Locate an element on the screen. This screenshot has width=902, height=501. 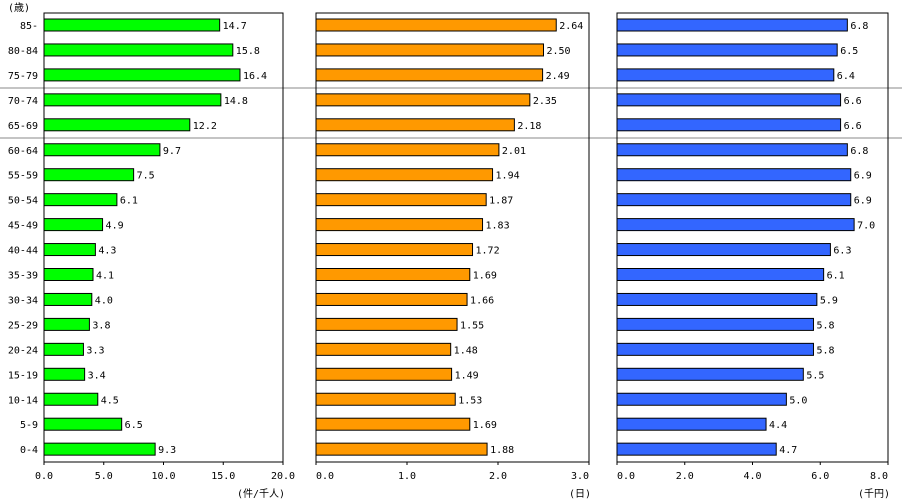
data-label: 6.3 is located at coordinates (842, 251).